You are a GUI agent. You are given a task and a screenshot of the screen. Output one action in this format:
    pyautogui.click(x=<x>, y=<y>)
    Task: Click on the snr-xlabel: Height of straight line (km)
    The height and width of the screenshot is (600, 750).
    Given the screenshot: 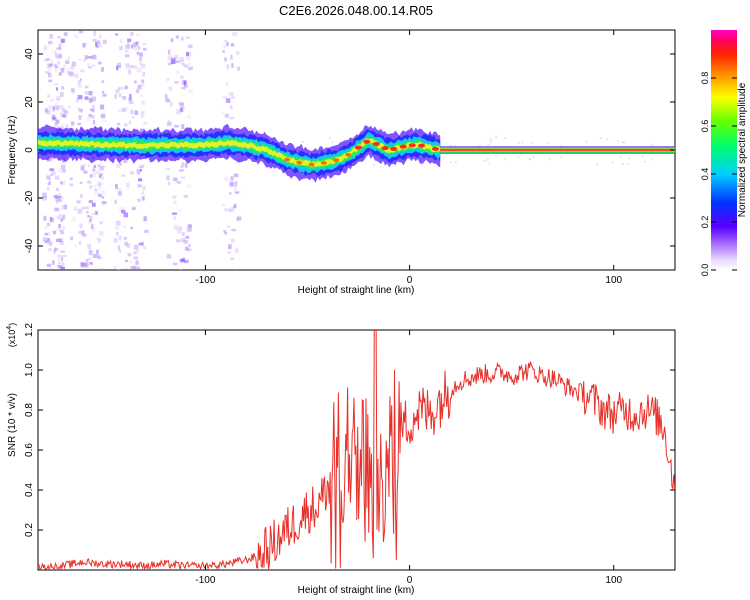 What is the action you would take?
    pyautogui.click(x=356, y=590)
    